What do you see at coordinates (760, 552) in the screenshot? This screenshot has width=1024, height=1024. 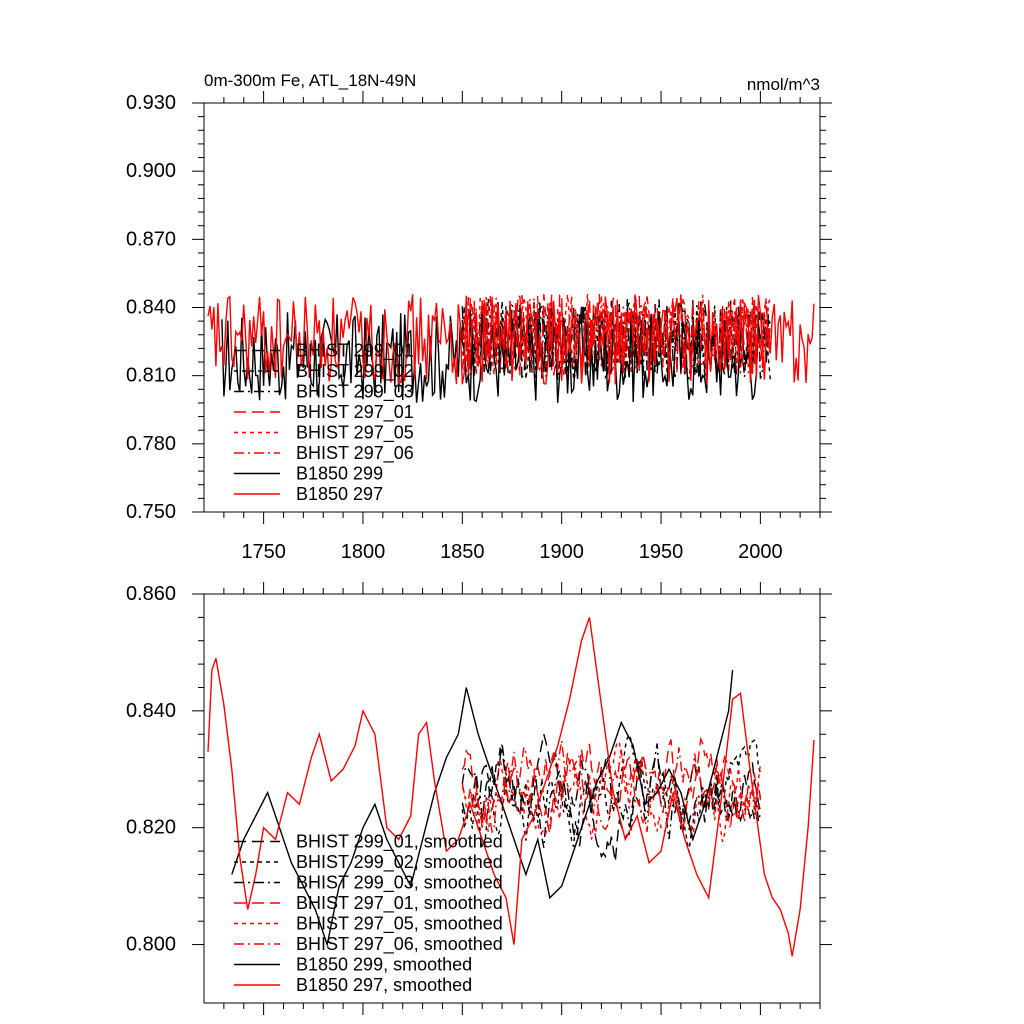 I see `x-tick-label: 2000` at bounding box center [760, 552].